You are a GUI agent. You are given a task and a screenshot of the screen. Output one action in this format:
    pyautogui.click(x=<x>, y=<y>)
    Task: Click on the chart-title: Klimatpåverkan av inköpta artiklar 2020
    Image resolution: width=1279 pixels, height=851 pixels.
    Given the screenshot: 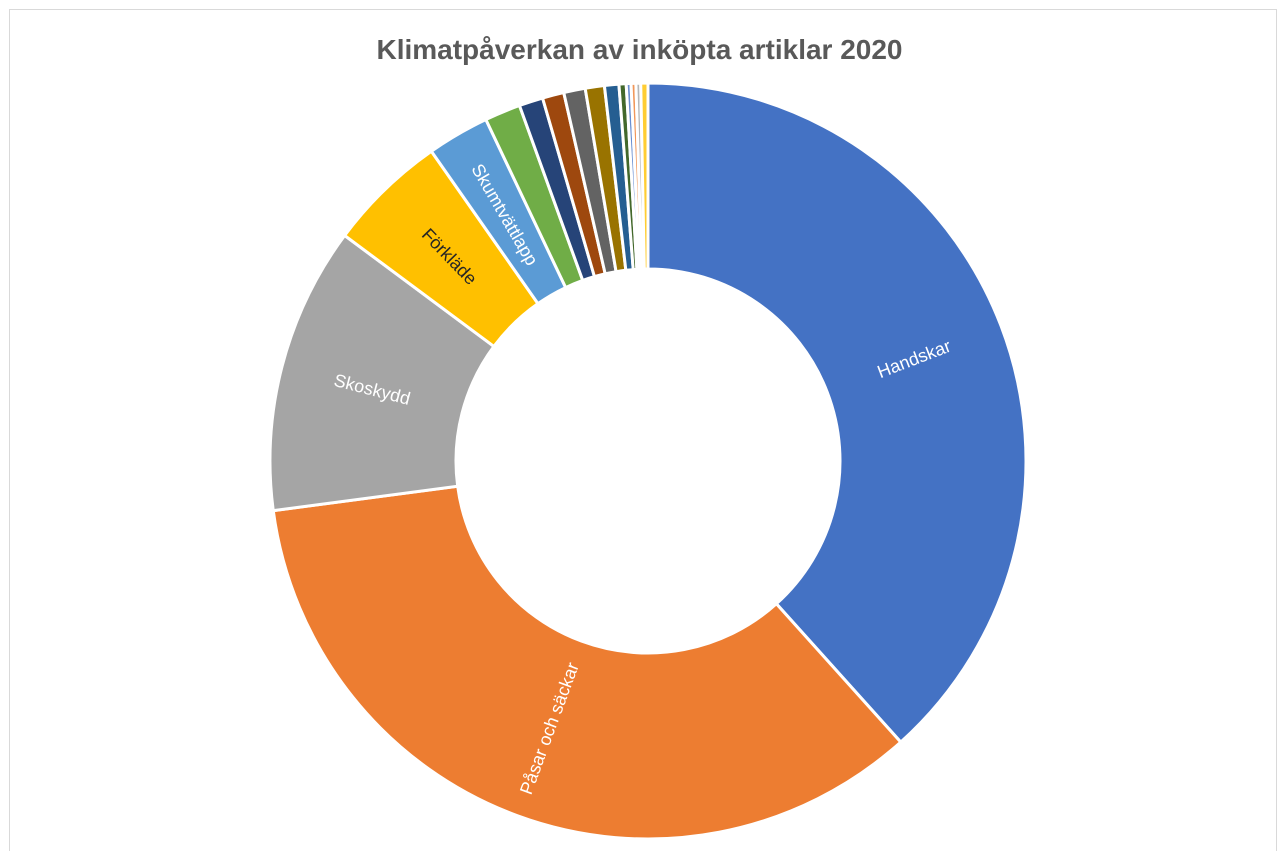 What is the action you would take?
    pyautogui.click(x=639, y=49)
    